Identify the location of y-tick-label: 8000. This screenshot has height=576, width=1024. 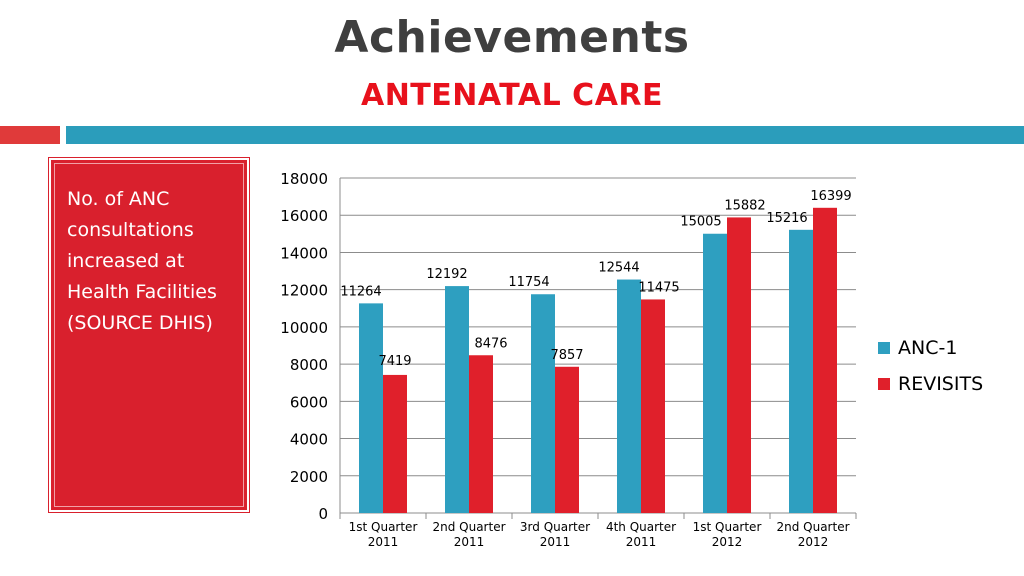
(309, 365).